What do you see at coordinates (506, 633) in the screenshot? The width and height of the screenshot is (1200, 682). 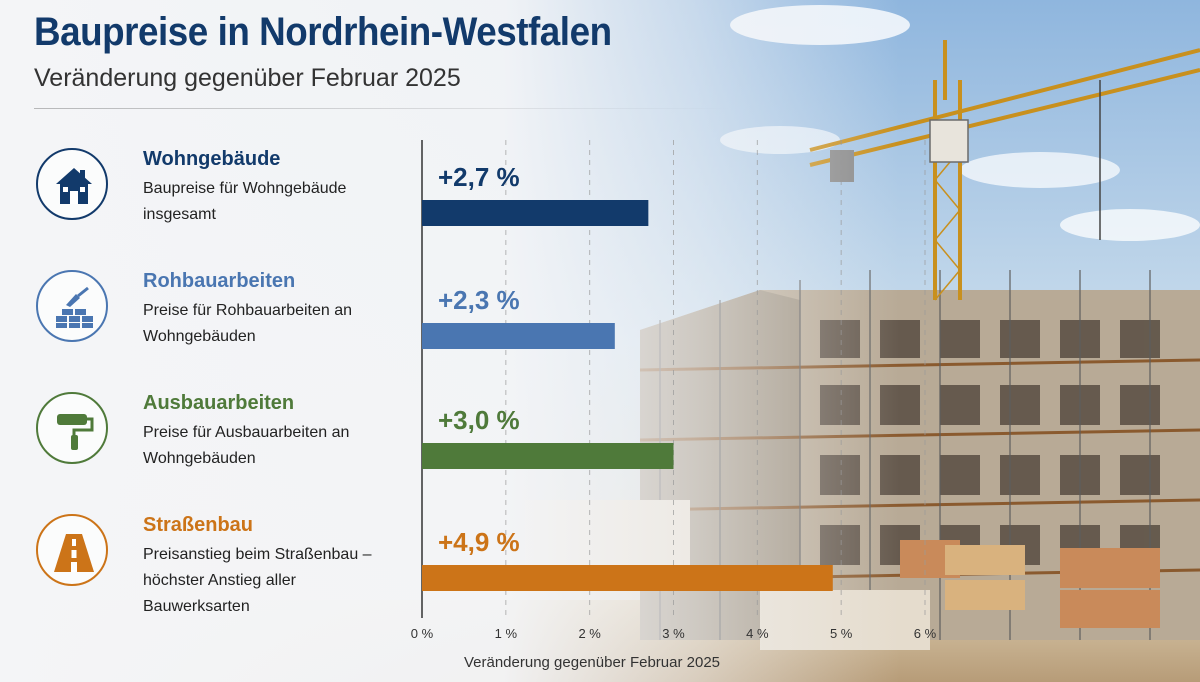 I see `x-tick-label: 1 %` at bounding box center [506, 633].